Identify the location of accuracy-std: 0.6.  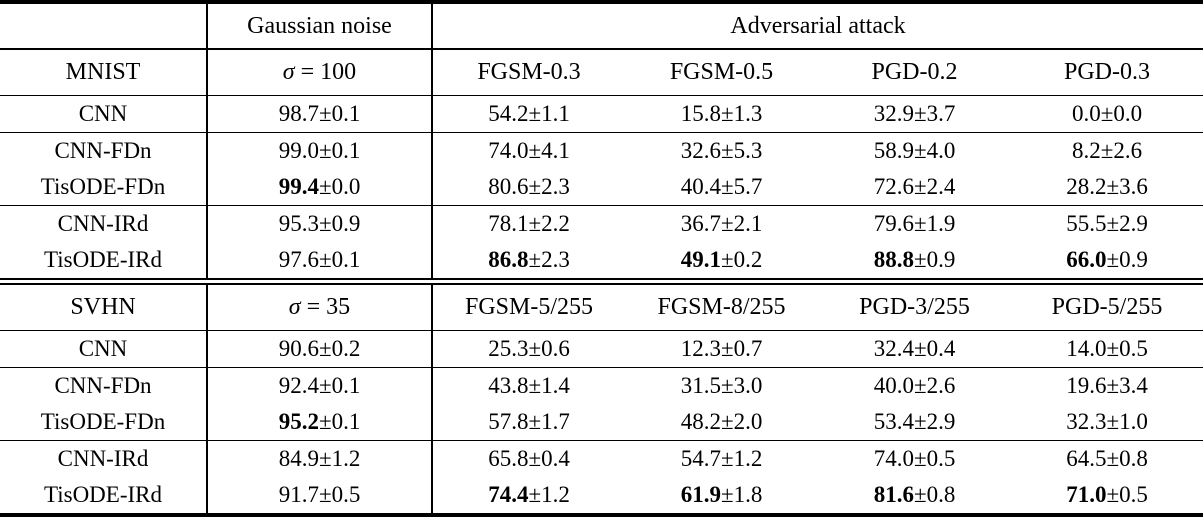
(555, 348).